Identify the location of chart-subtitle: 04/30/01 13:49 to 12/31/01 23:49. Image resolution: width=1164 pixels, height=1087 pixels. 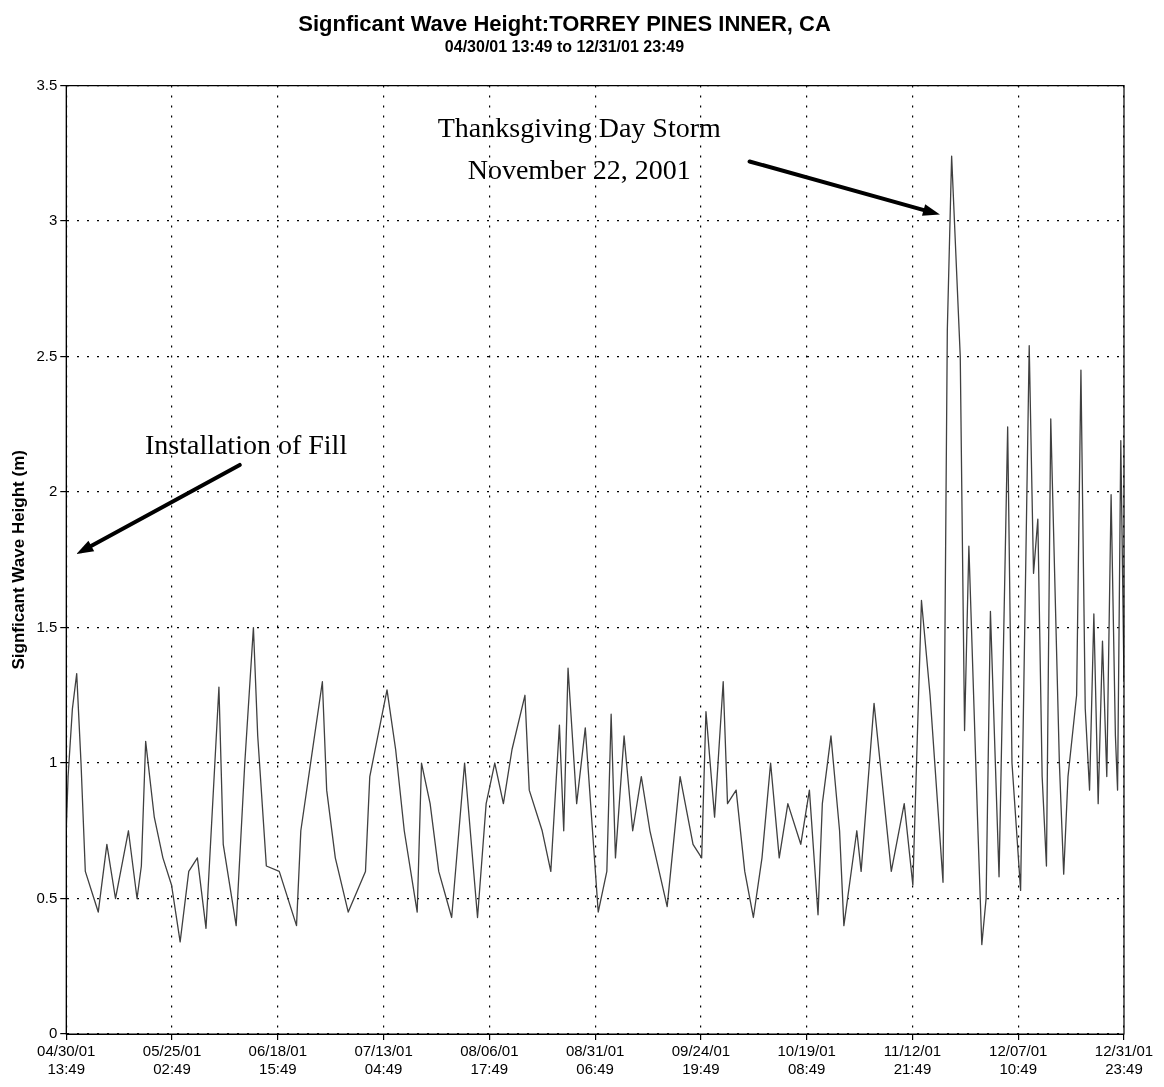
(564, 47).